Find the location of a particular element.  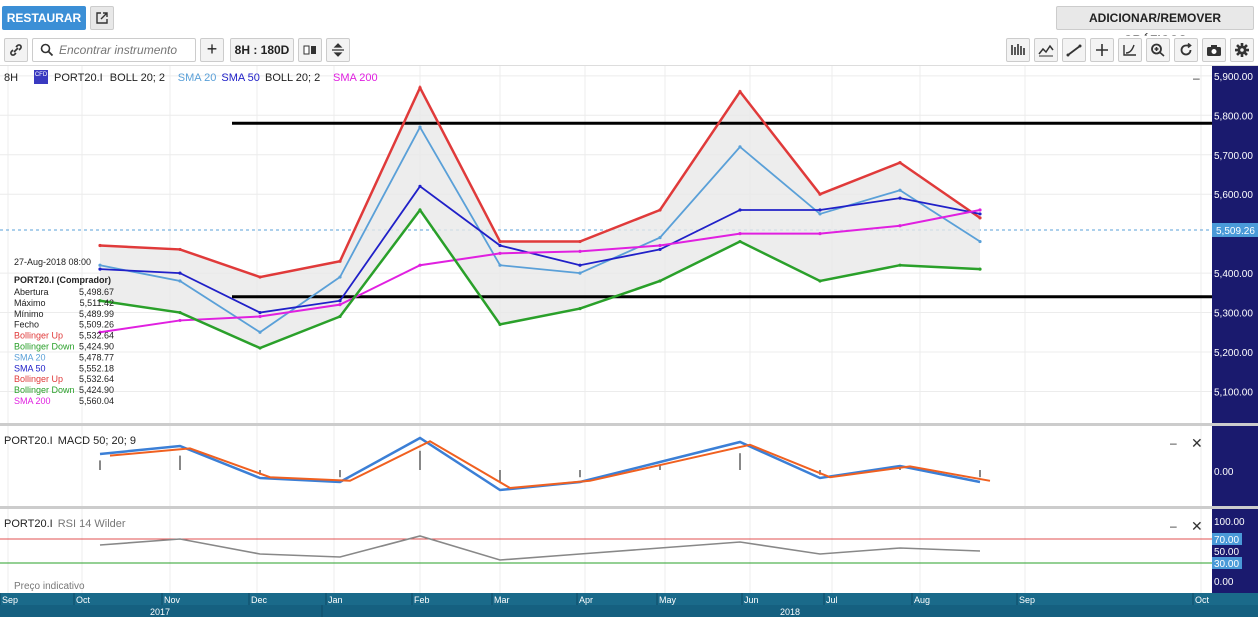

cfd-badge is located at coordinates (41, 77).